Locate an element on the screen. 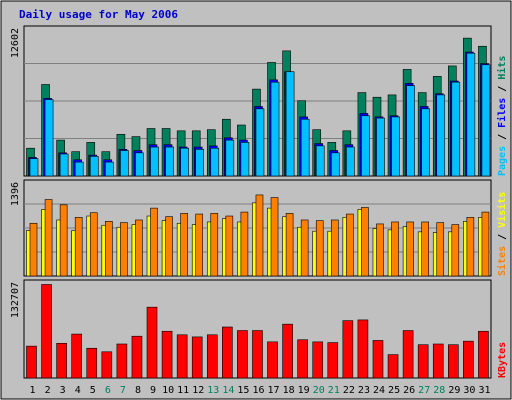 Image resolution: width=512 pixels, height=400 pixels. visits-sites-legend: Sites / Visits is located at coordinates (502, 234).